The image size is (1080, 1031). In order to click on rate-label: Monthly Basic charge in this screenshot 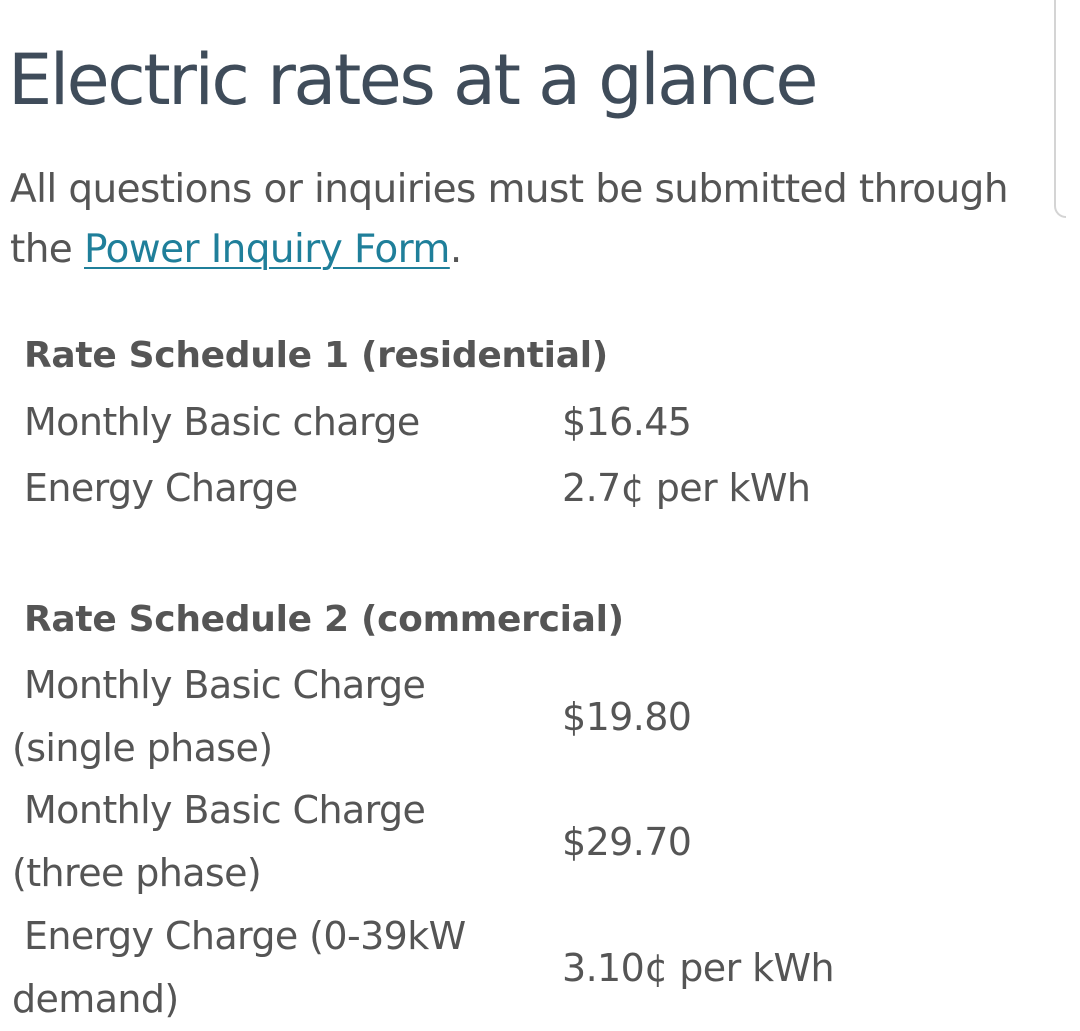, I will do `click(222, 422)`.